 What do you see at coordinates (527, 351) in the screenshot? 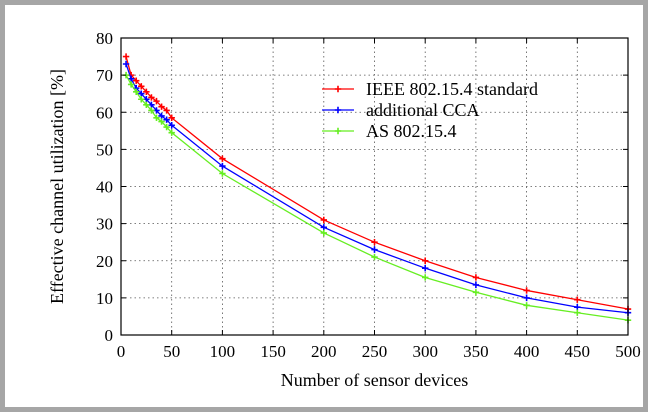
I see `x-tick-label: 400` at bounding box center [527, 351].